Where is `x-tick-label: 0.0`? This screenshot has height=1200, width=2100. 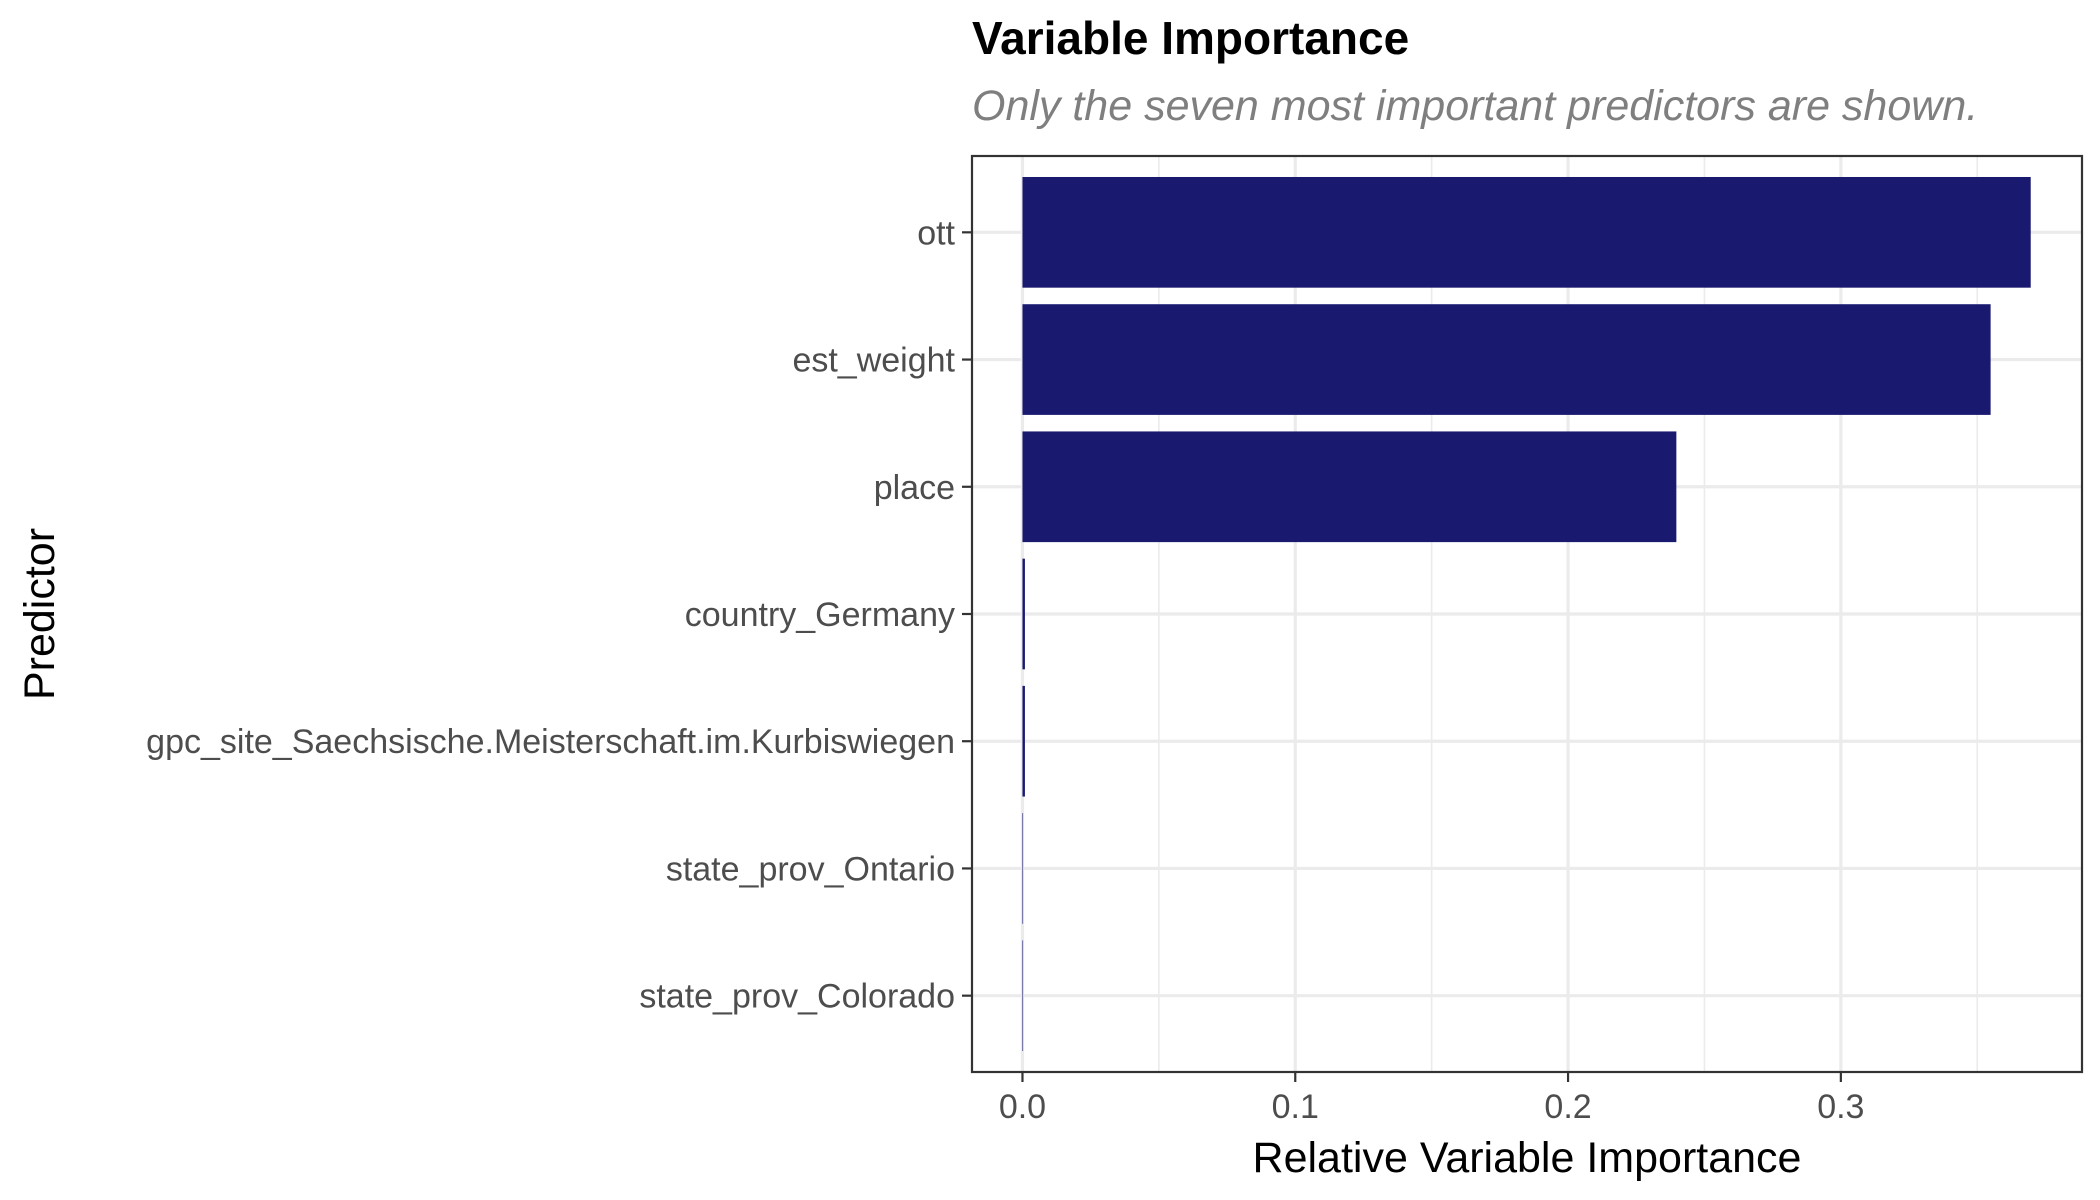 x-tick-label: 0.0 is located at coordinates (1022, 1107).